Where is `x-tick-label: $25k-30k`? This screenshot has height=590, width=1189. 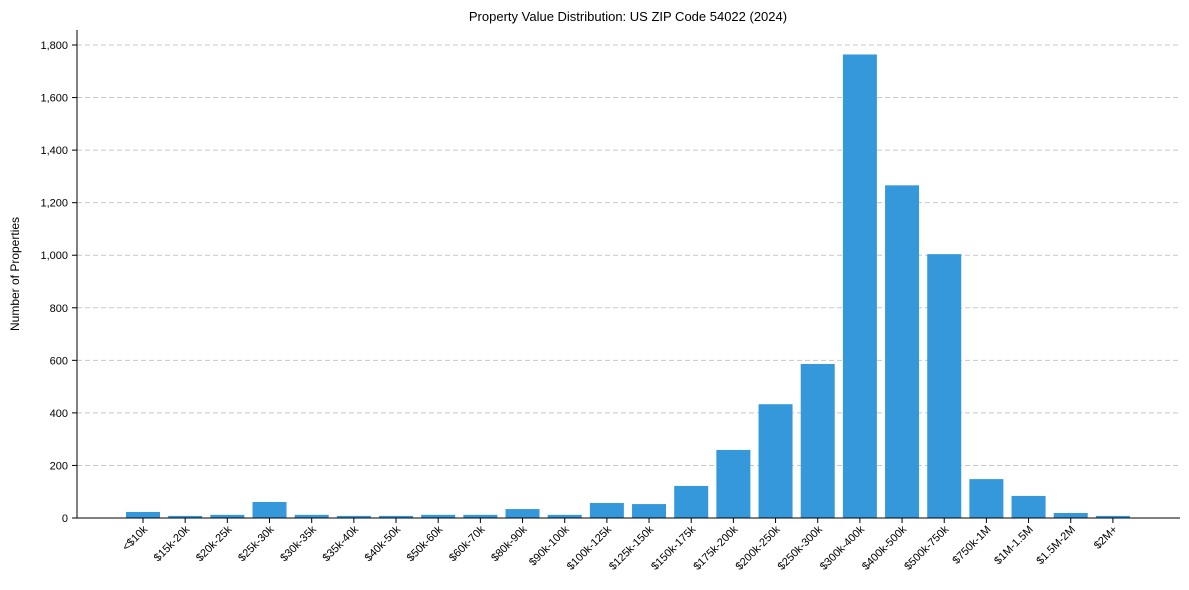 x-tick-label: $25k-30k is located at coordinates (256, 543).